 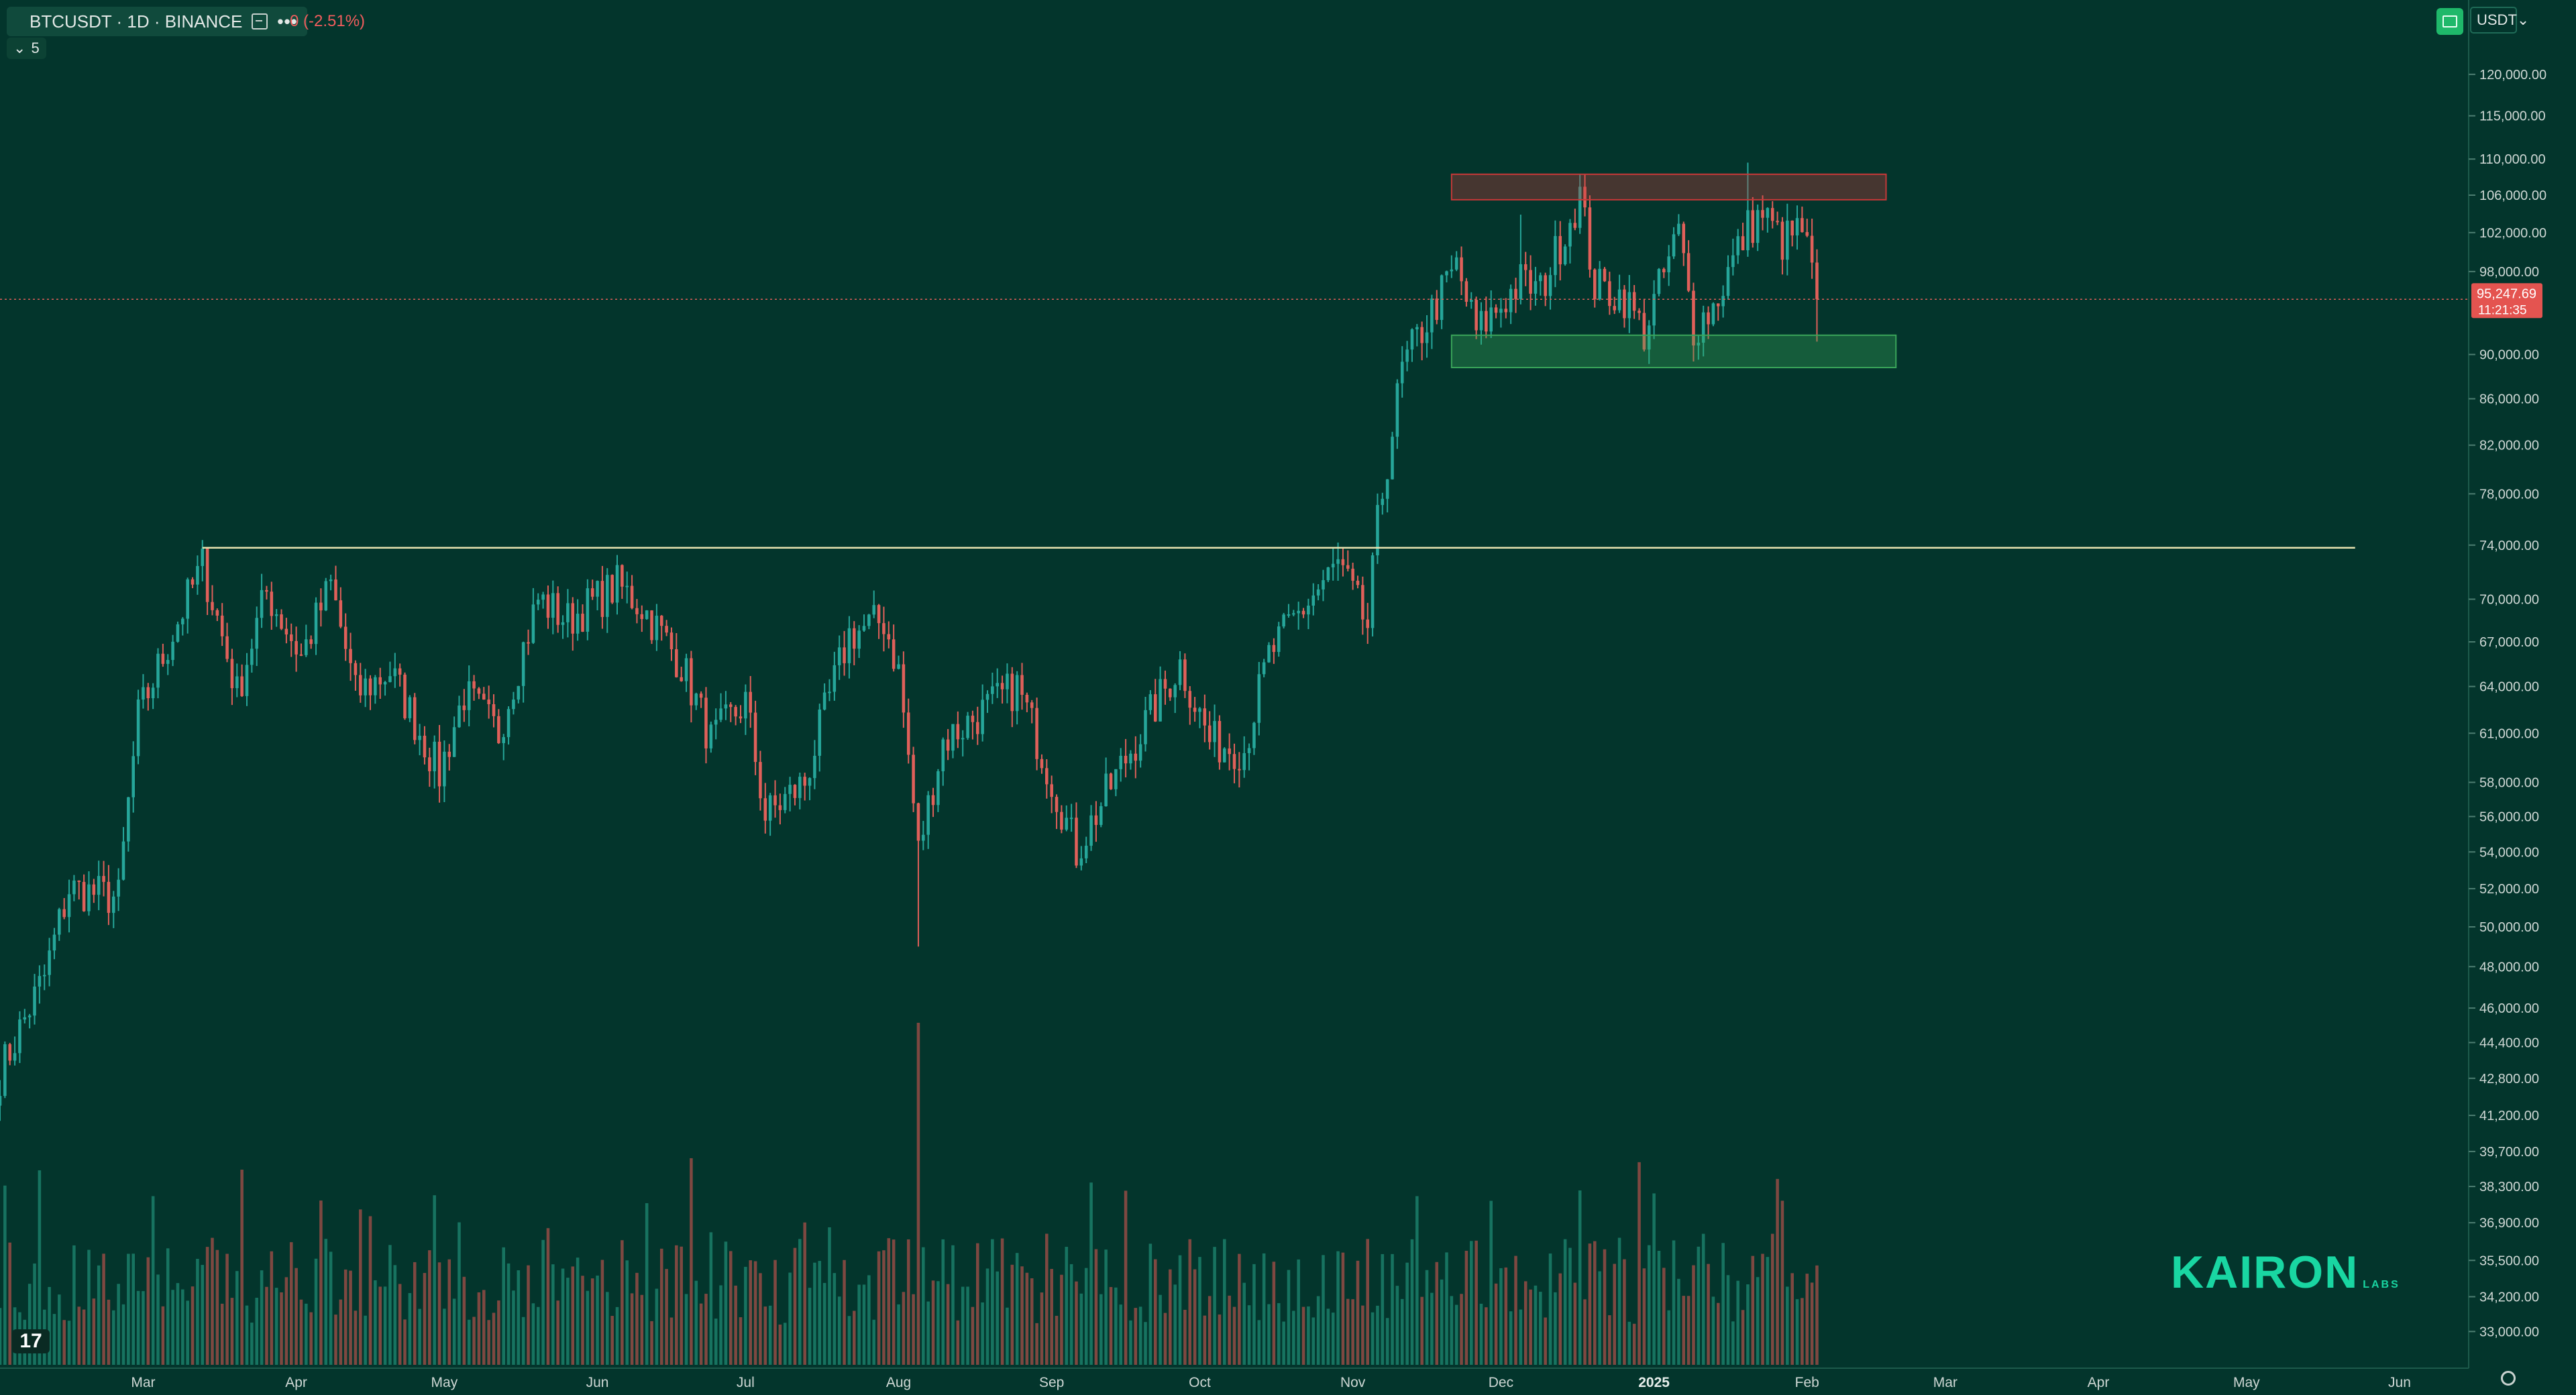 I want to click on symbol-header: BTCUSDT · 1D · BINANCE •••, so click(x=157, y=21).